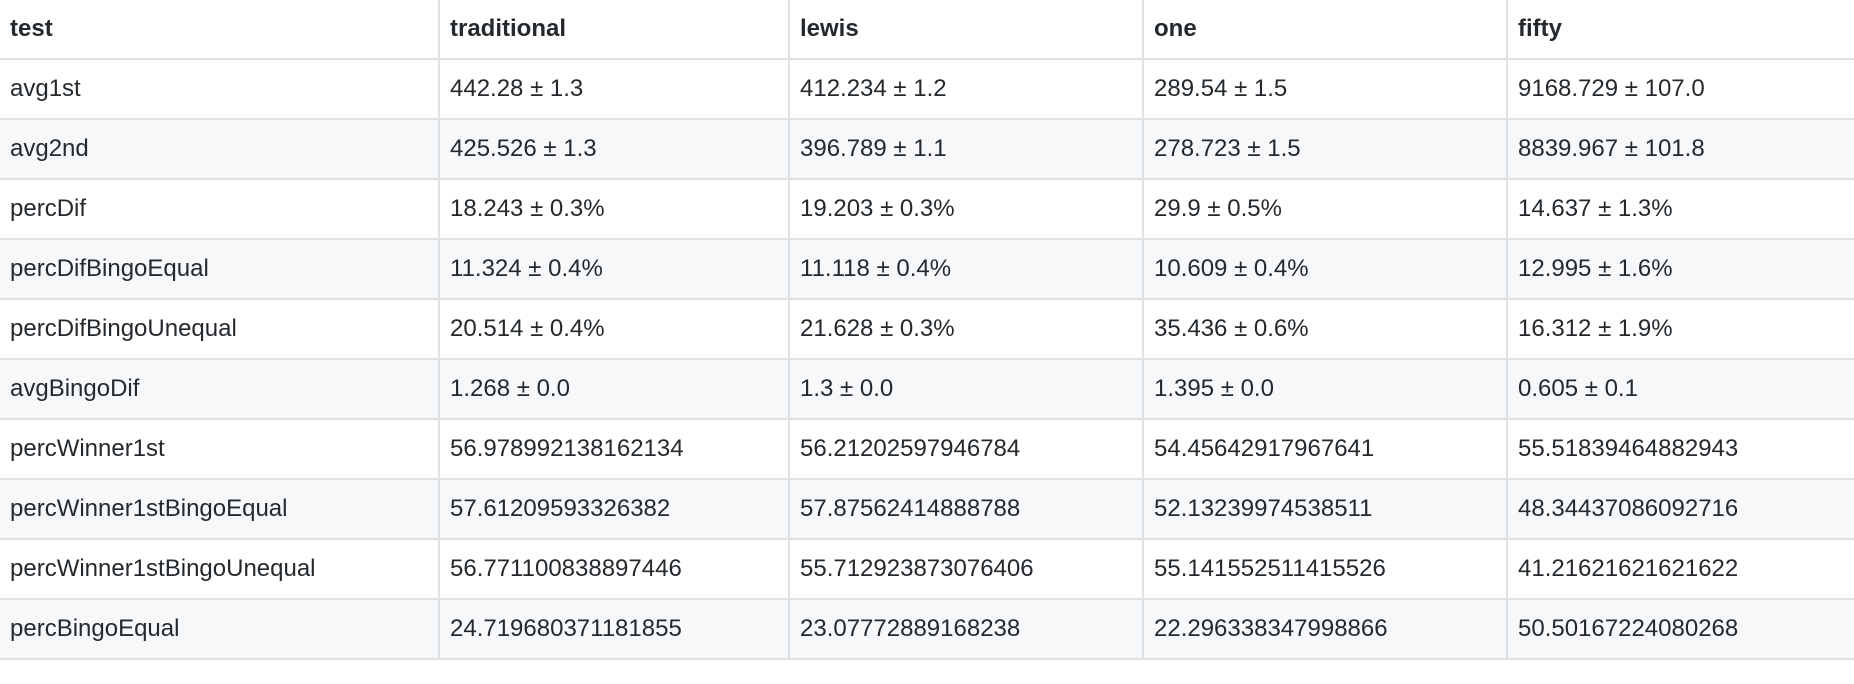 The image size is (1854, 684). What do you see at coordinates (1325, 389) in the screenshot?
I see `table-cell: 1.395 ± 0.0` at bounding box center [1325, 389].